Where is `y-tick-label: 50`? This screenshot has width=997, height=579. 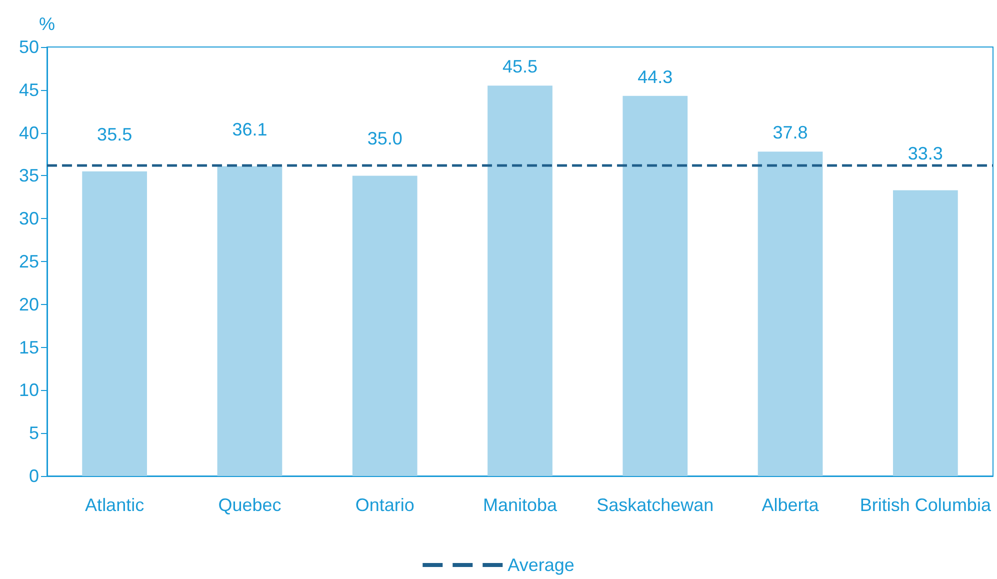
y-tick-label: 50 is located at coordinates (28, 47).